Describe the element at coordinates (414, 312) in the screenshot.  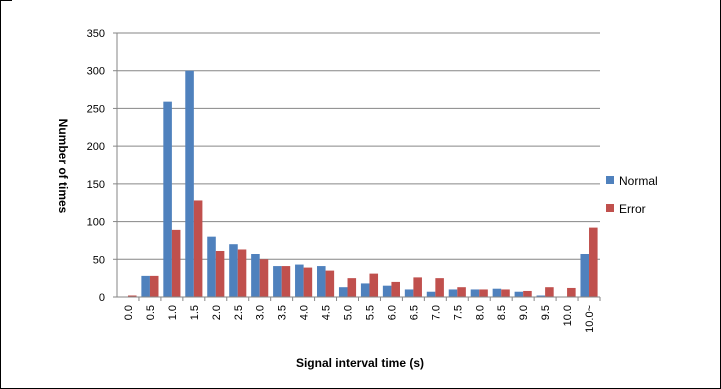
I see `x-tick-label: 6.5` at that location.